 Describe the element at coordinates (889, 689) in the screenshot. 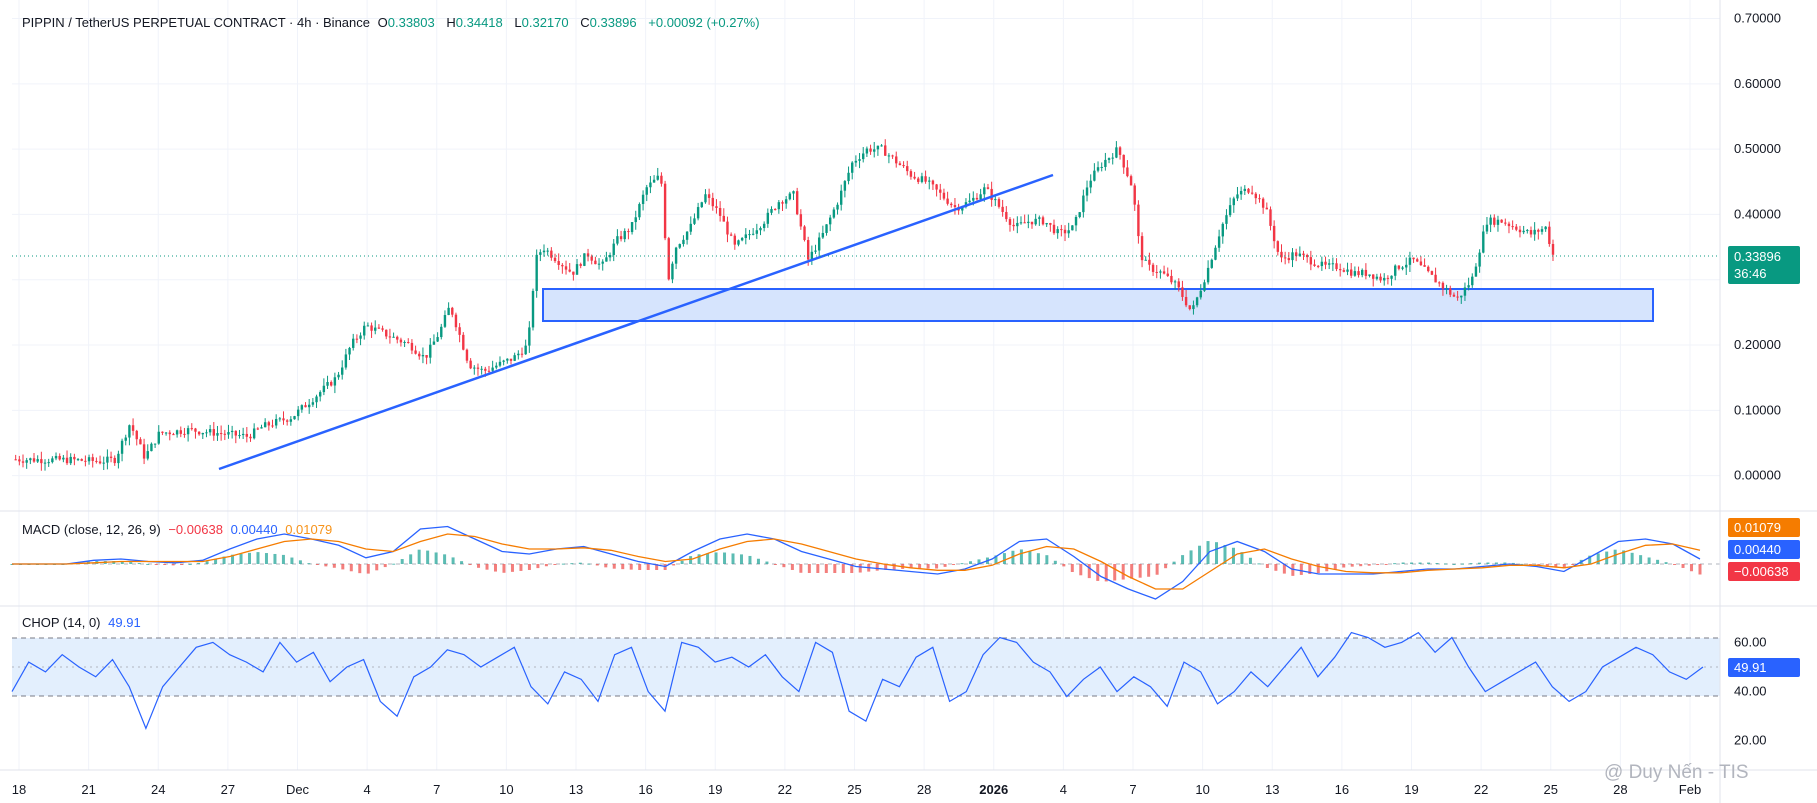

I see `chop-pane: 60.00 40.00 20.00` at that location.